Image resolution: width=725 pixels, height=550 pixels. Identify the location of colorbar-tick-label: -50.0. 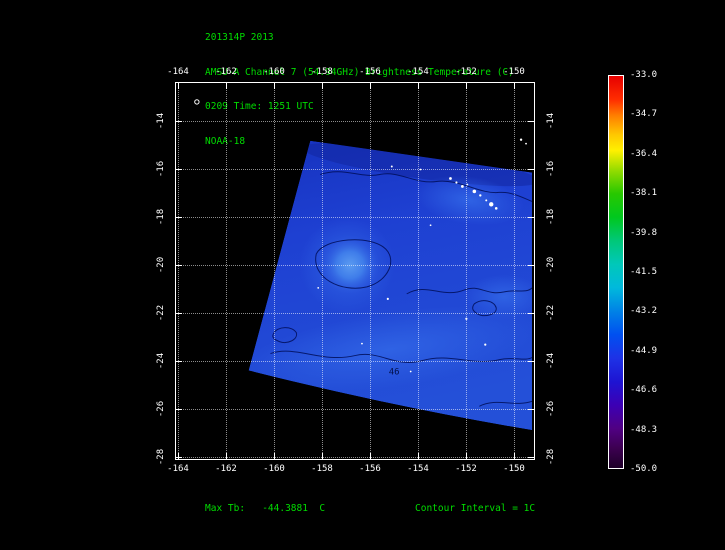
(644, 469).